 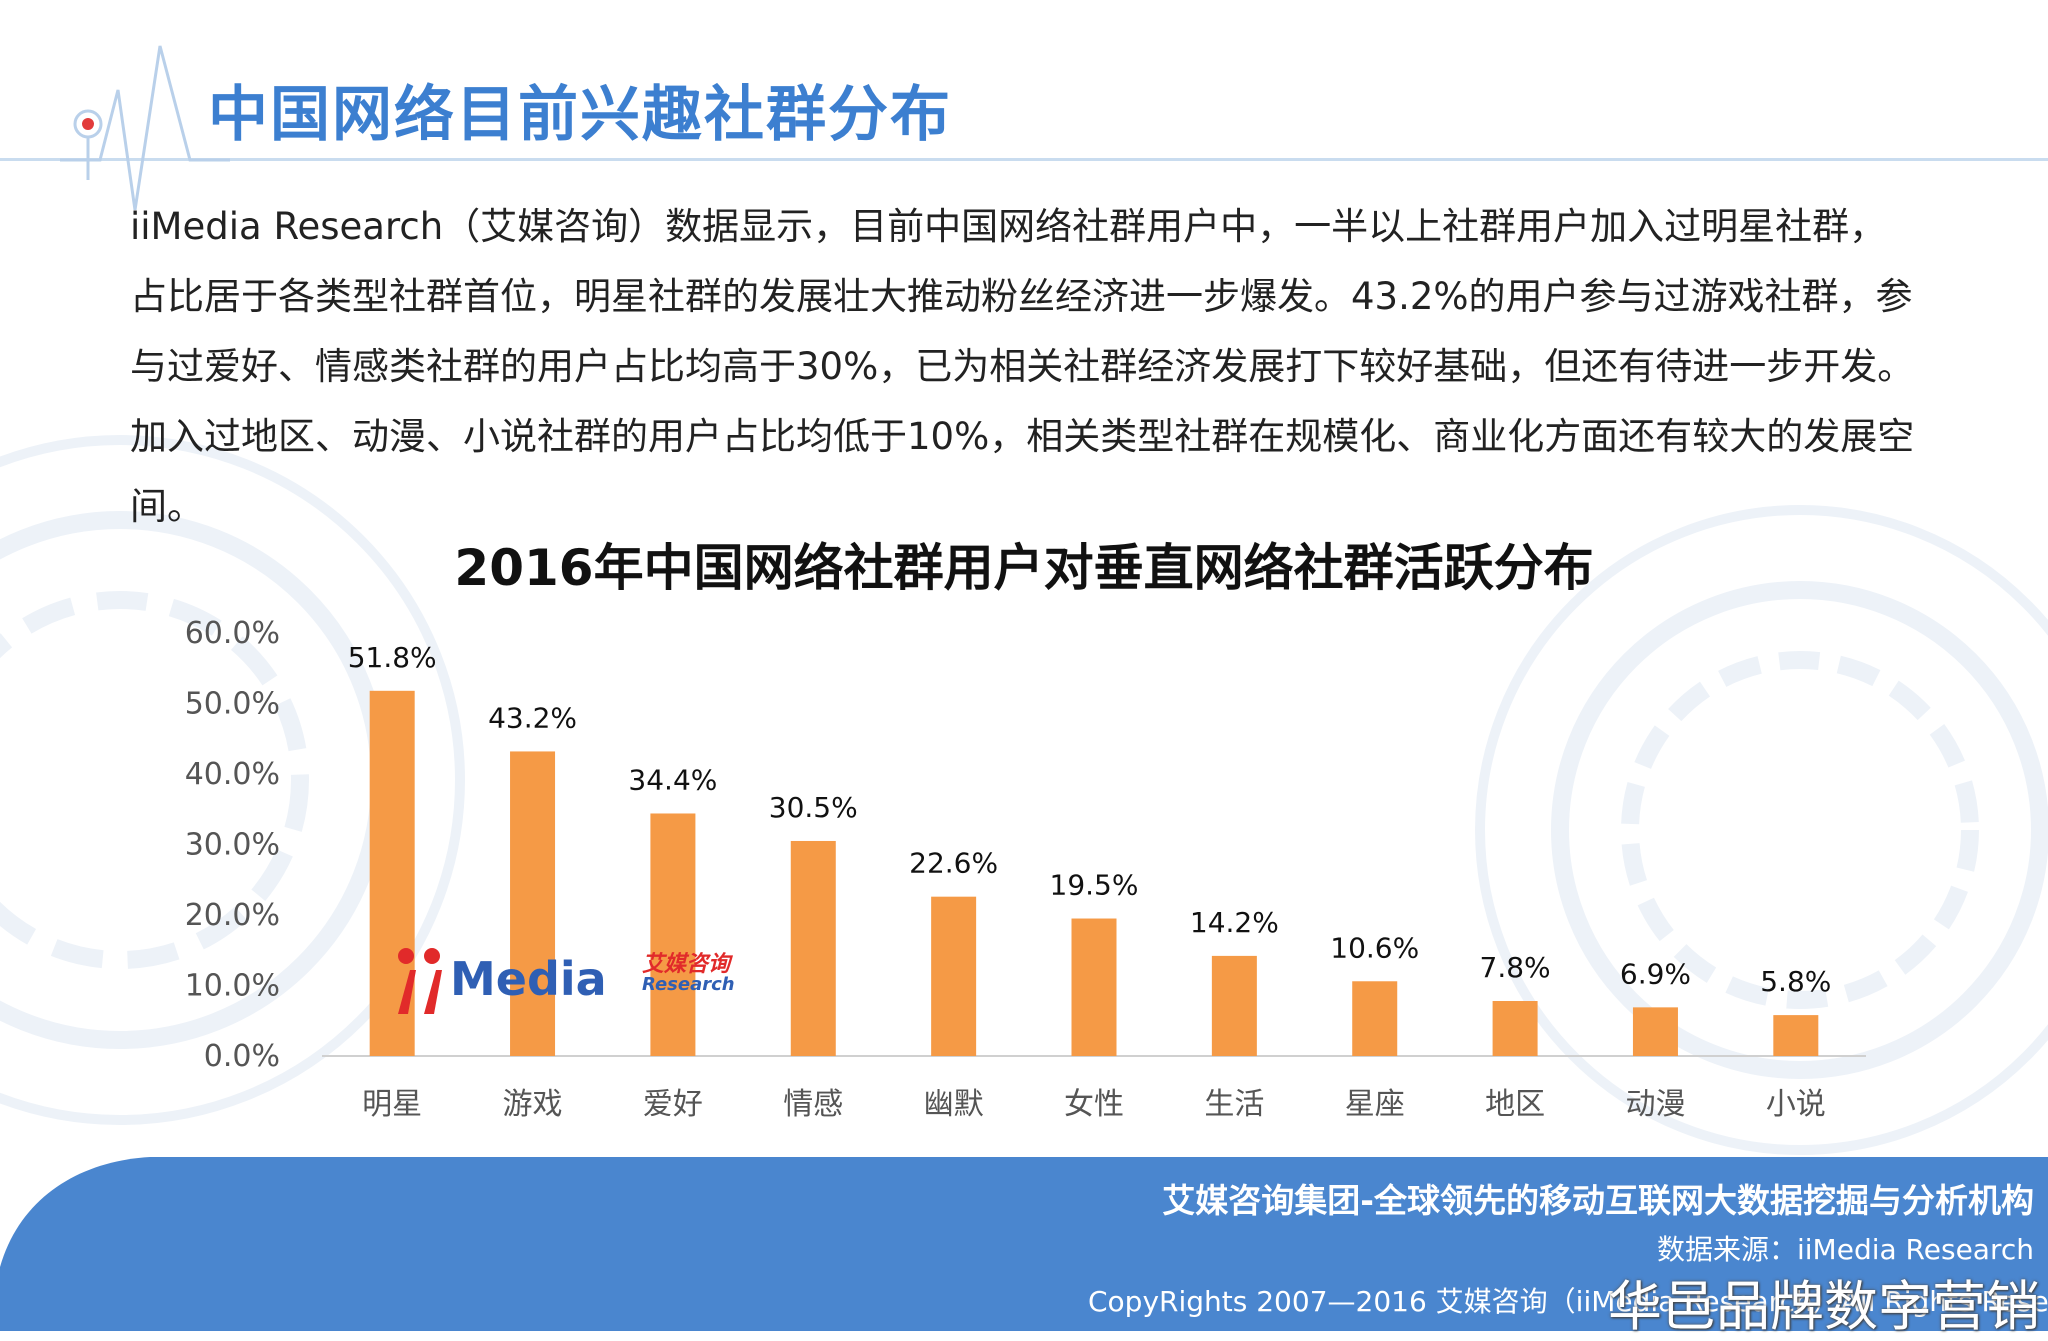 What do you see at coordinates (392, 657) in the screenshot?
I see `data-label: 51.8%` at bounding box center [392, 657].